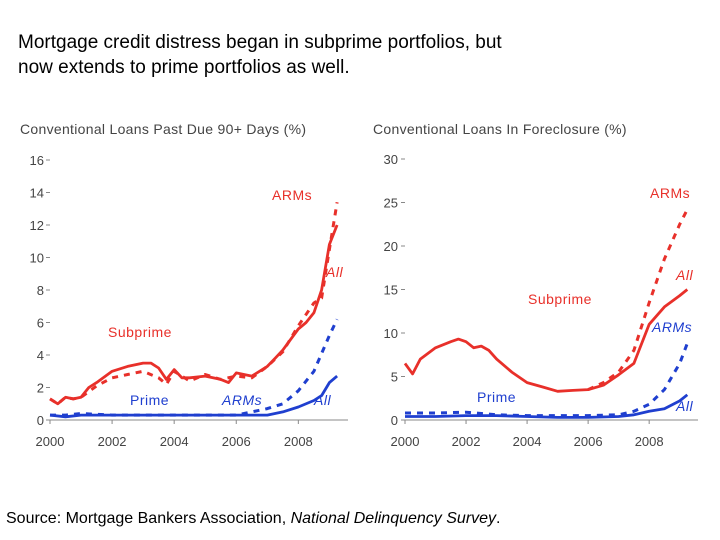 The height and width of the screenshot is (540, 720). What do you see at coordinates (163, 129) in the screenshot?
I see `chart-title: Conventional Loans Past Due 90+ Days (%)` at bounding box center [163, 129].